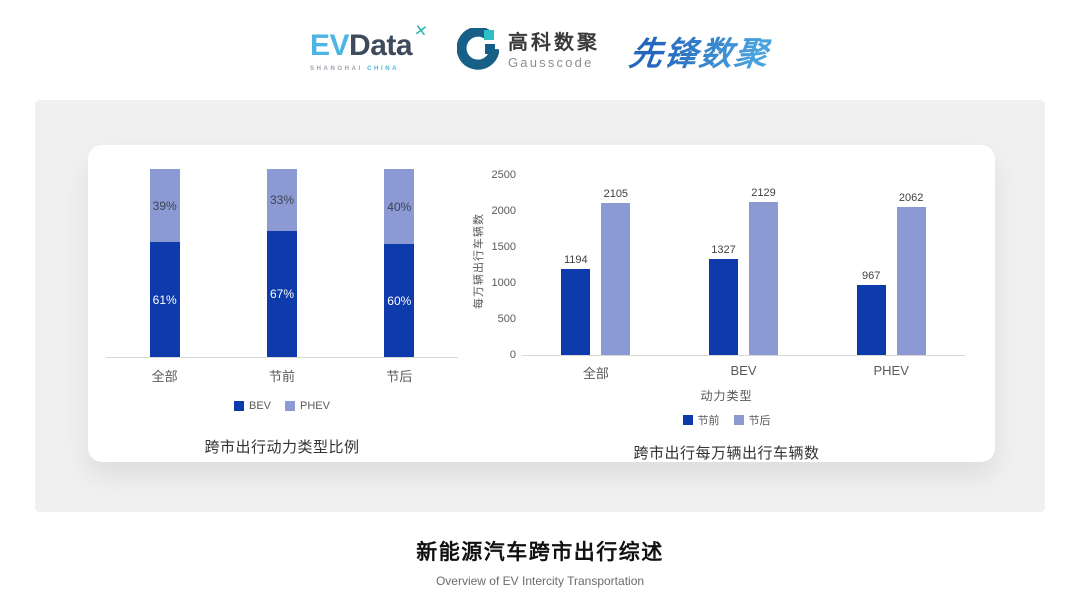 The image size is (1080, 608). What do you see at coordinates (553, 43) in the screenshot?
I see `gausscode-chinese-name: 高科数聚` at bounding box center [553, 43].